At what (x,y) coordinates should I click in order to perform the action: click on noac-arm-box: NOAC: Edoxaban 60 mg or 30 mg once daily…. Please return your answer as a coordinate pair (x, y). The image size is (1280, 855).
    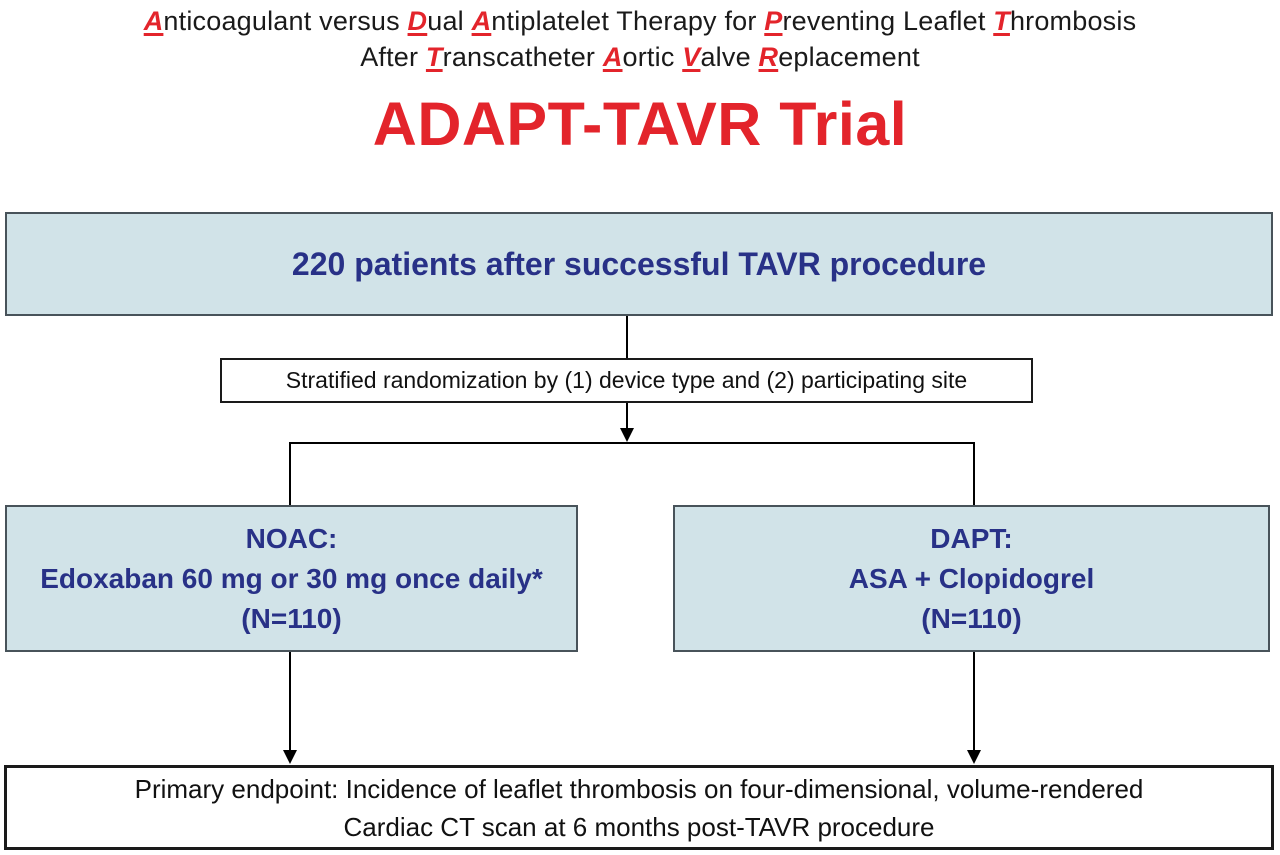
    Looking at the image, I should click on (291, 578).